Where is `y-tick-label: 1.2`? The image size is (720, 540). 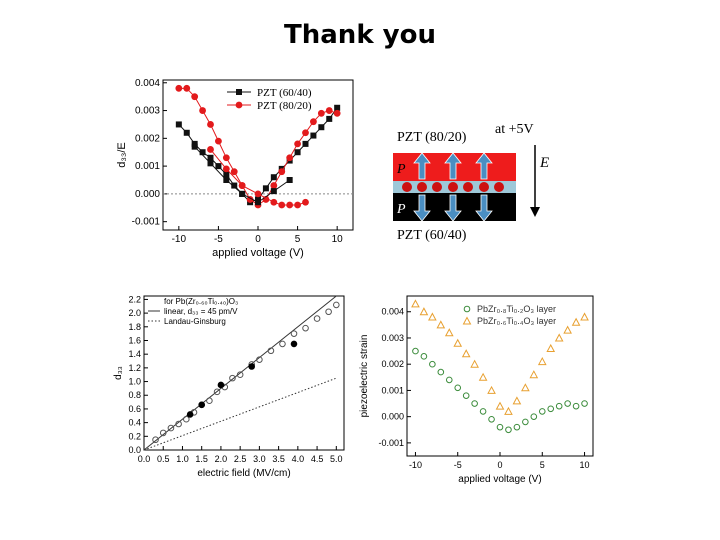 y-tick-label: 1.2 is located at coordinates (134, 368).